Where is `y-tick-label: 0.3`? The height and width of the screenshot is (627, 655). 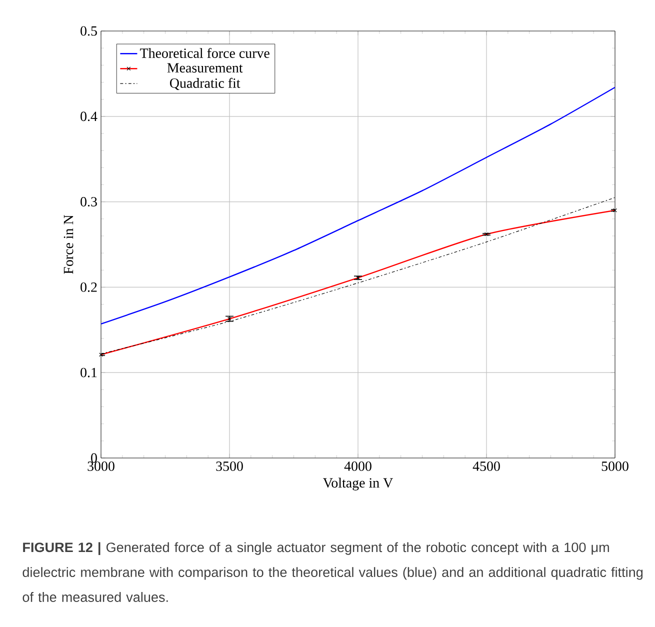
y-tick-label: 0.3 is located at coordinates (88, 202).